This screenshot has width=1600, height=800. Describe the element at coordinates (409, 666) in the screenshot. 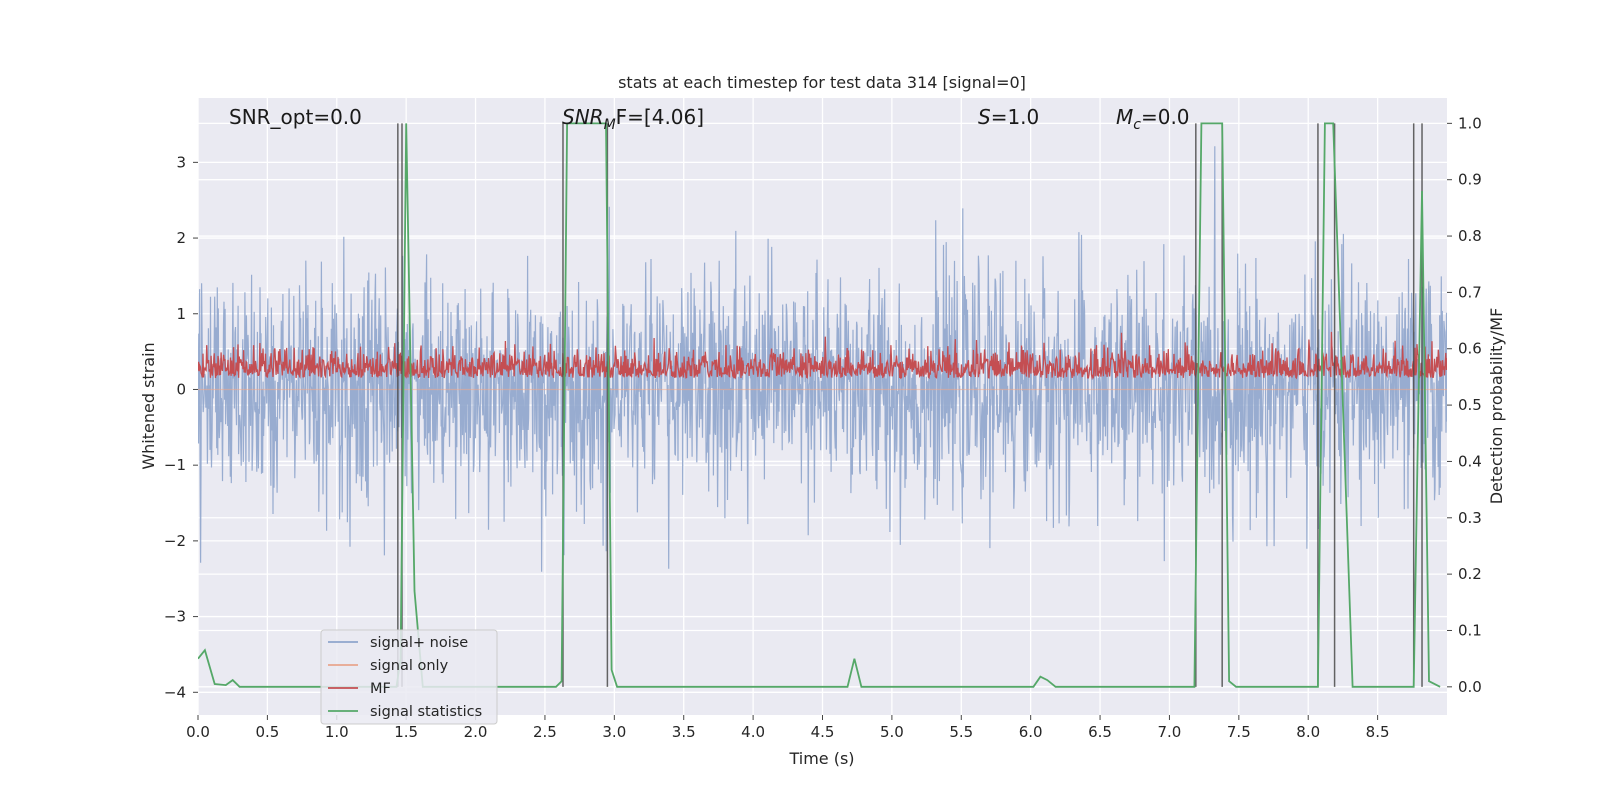

I see `legend-label: signal only` at that location.